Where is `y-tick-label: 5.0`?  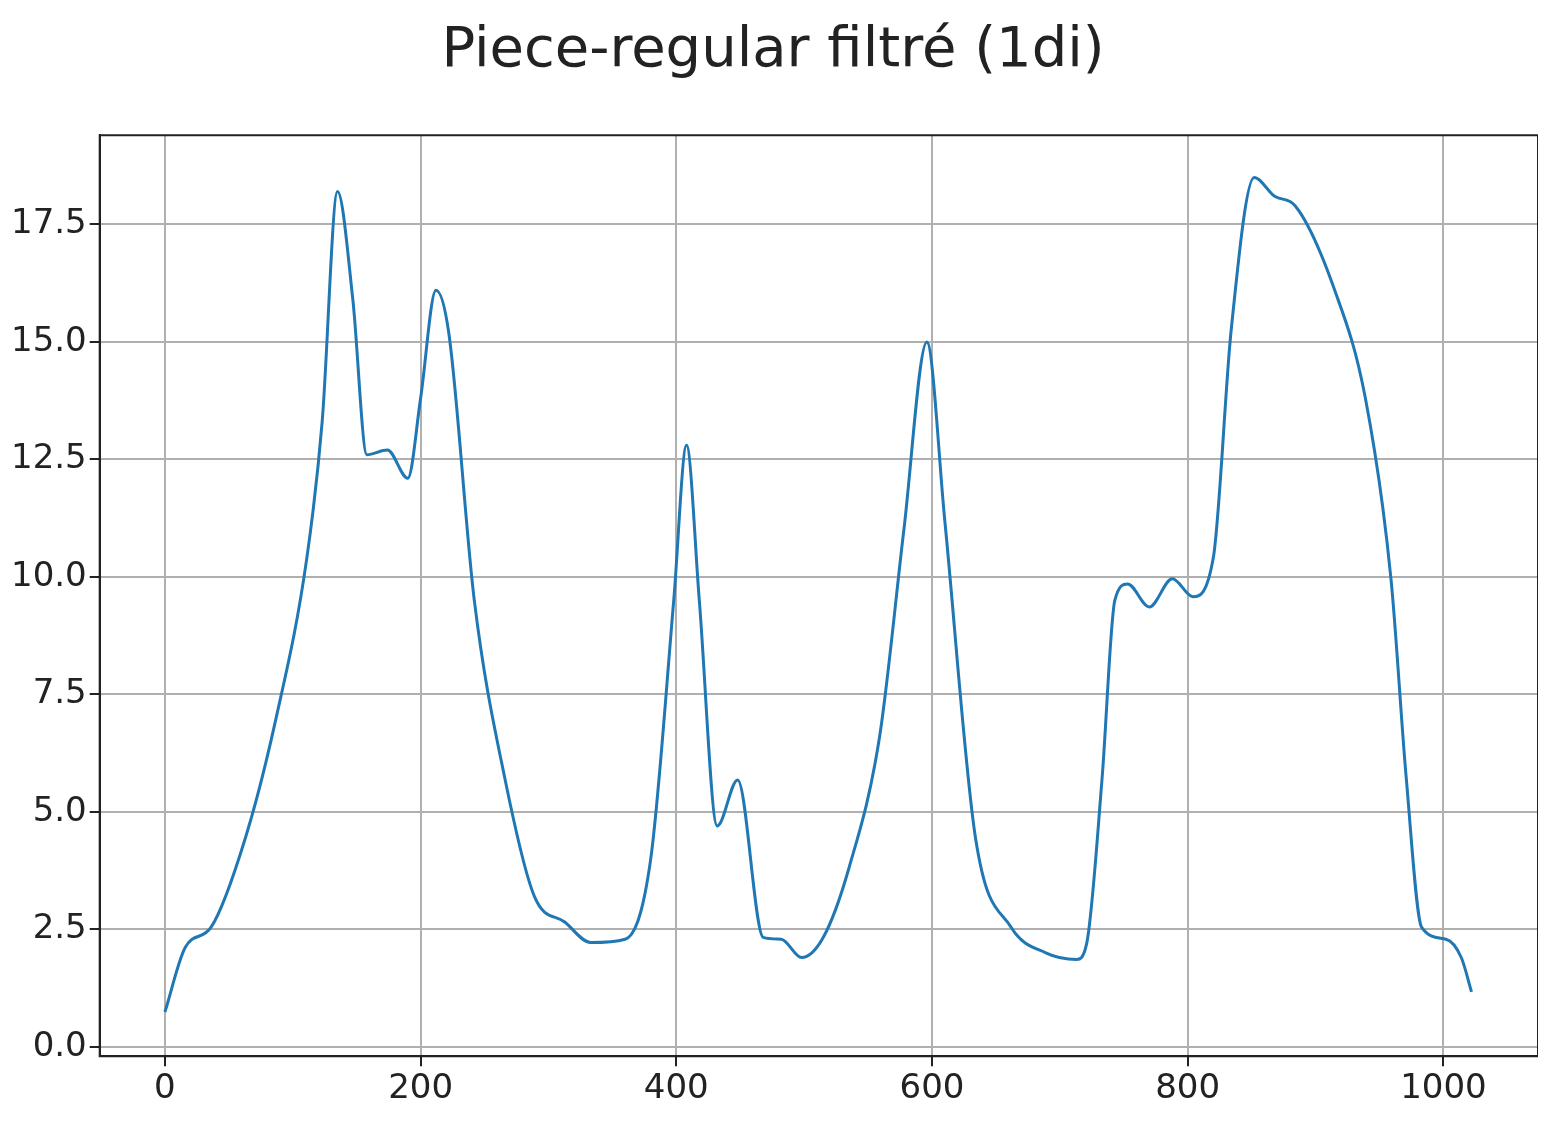 y-tick-label: 5.0 is located at coordinates (59, 808).